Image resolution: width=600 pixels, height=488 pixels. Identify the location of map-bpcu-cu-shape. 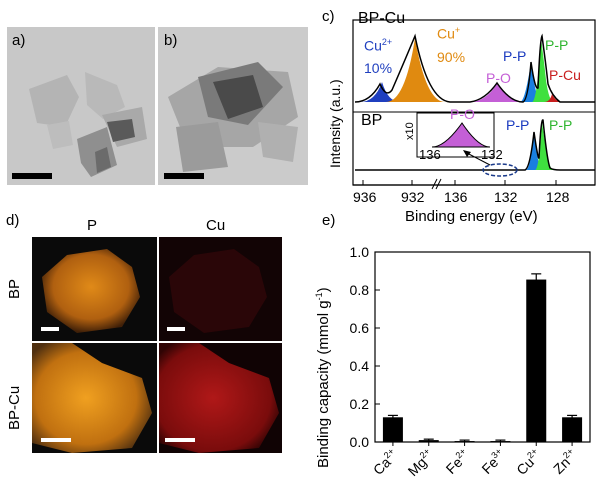
(219, 398).